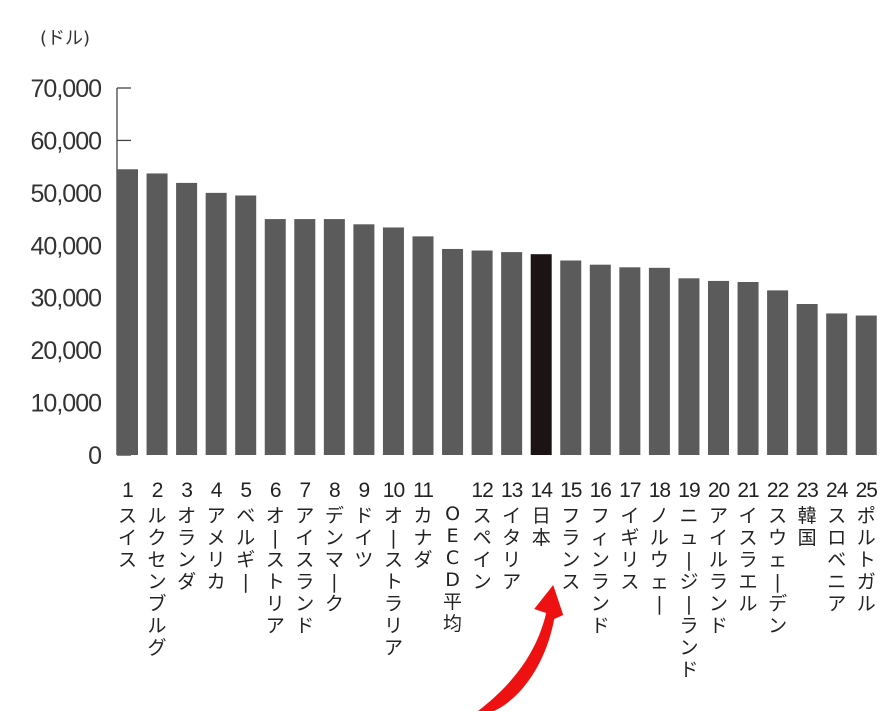 This screenshot has width=880, height=711. What do you see at coordinates (482, 549) in the screenshot?
I see `x-category-label: スペイン` at bounding box center [482, 549].